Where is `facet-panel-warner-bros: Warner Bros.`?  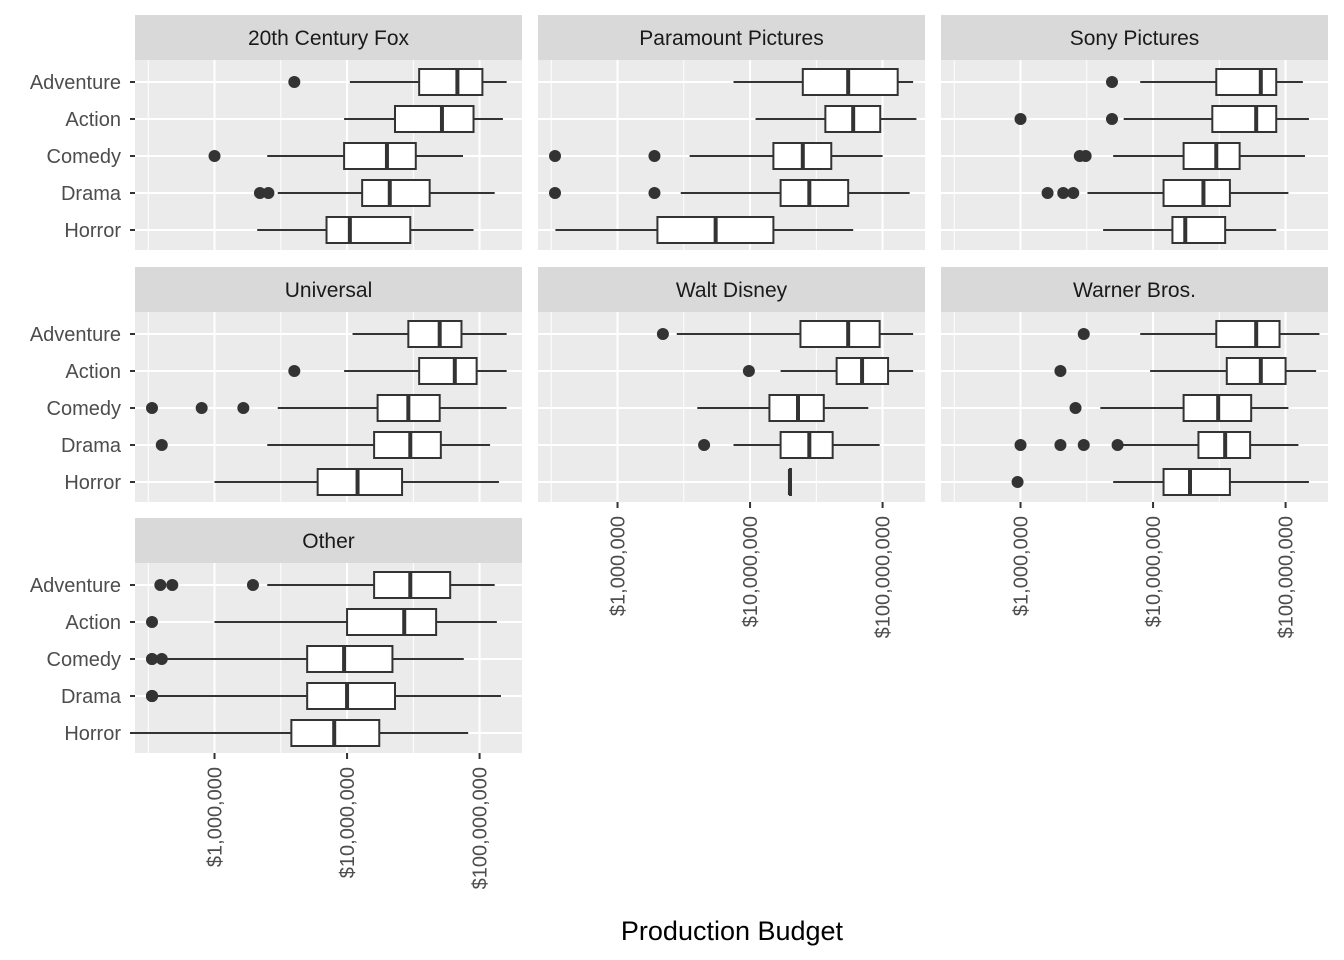 facet-panel-warner-bros: Warner Bros. is located at coordinates (1134, 384).